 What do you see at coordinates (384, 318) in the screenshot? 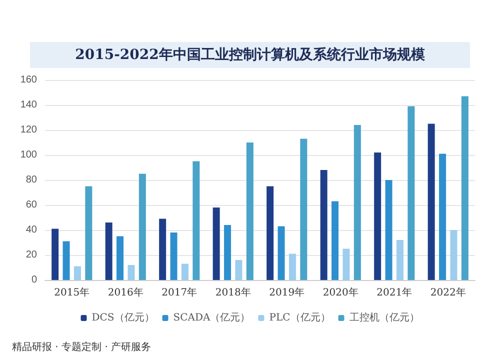
I see `legend-label: 工控机（亿元）` at bounding box center [384, 318].